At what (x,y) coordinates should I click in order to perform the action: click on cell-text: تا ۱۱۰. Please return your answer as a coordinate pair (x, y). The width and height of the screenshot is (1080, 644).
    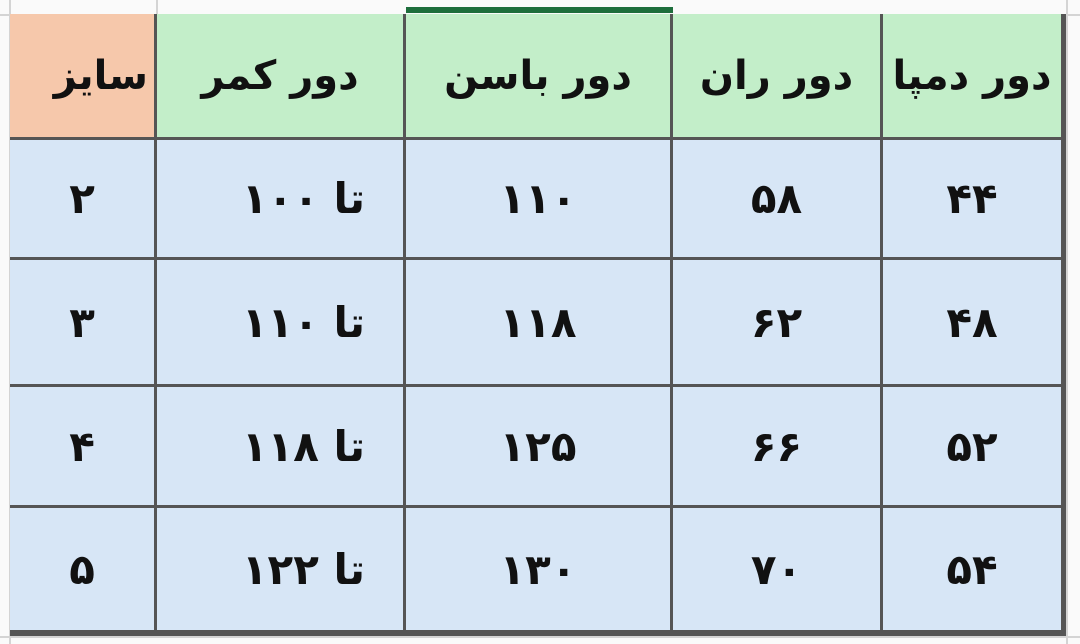
    Looking at the image, I should click on (303, 322).